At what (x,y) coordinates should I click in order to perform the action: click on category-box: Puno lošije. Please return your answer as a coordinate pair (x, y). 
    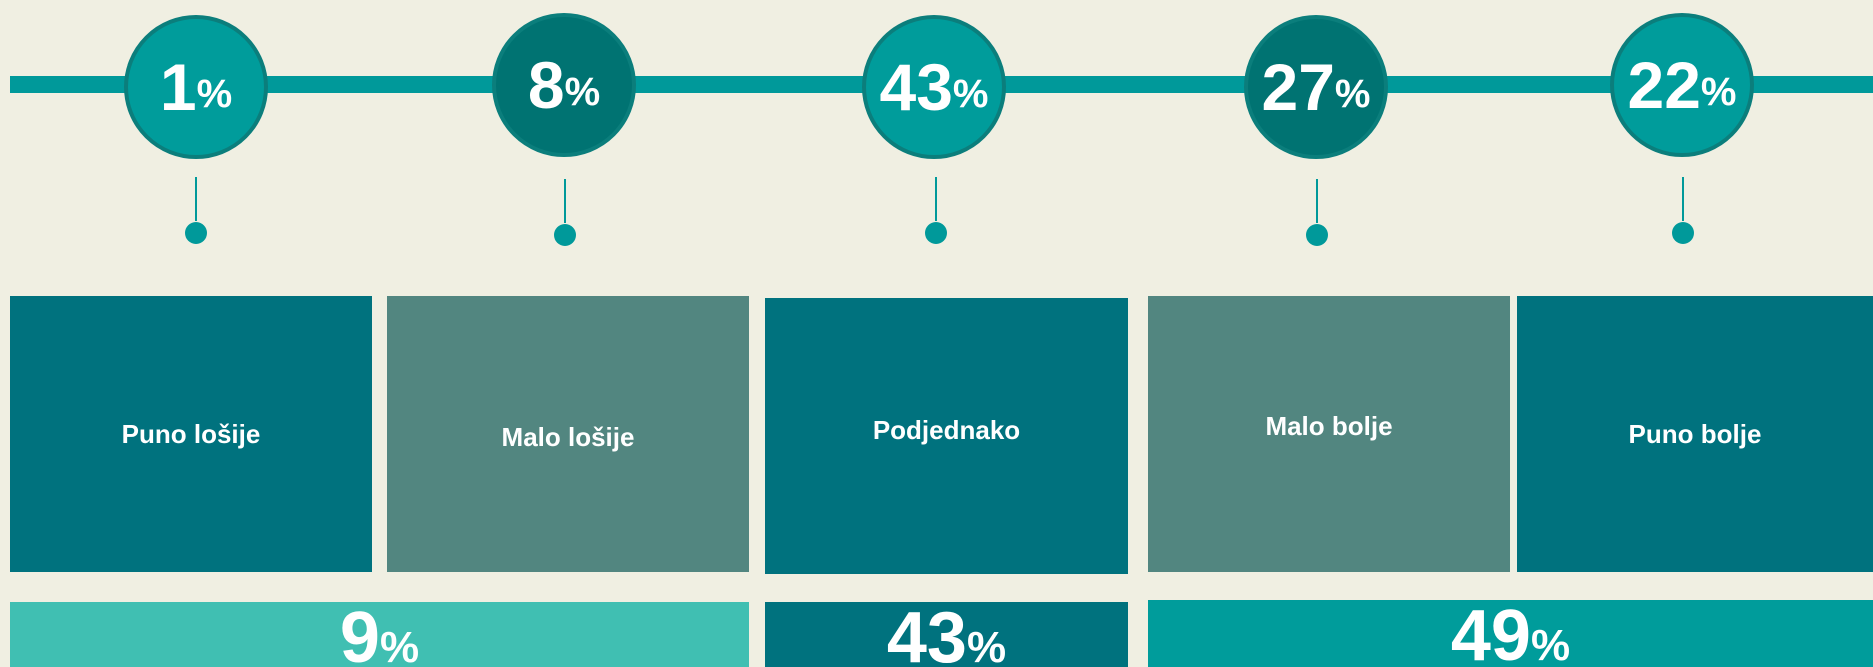
    Looking at the image, I should click on (191, 434).